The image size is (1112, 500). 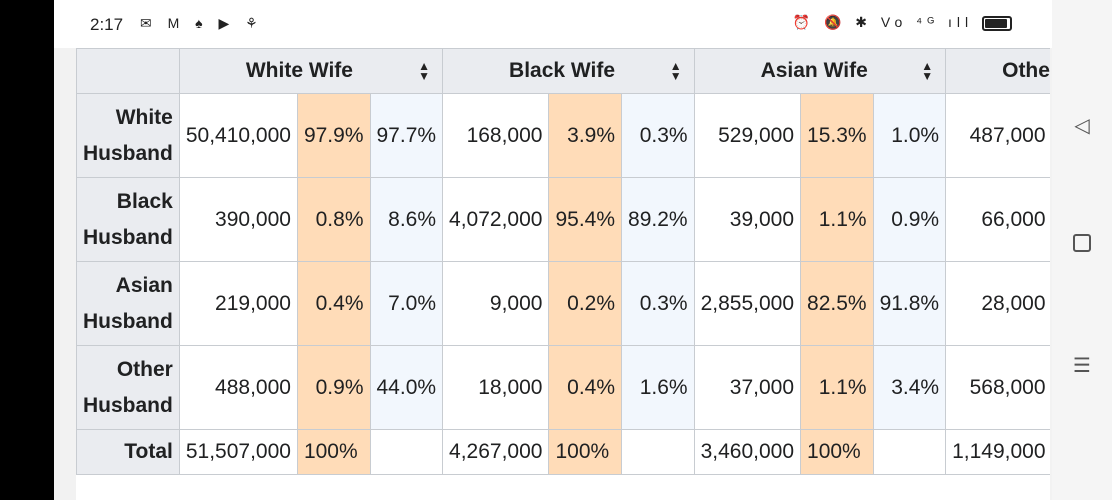 What do you see at coordinates (747, 135) in the screenshot?
I see `count-cell: 529,000` at bounding box center [747, 135].